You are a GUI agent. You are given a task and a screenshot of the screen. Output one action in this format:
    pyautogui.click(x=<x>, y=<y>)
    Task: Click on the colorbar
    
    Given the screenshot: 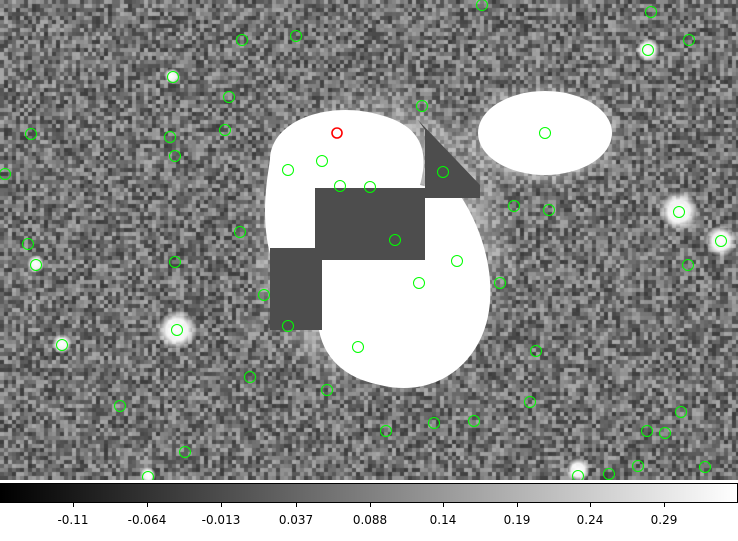 What is the action you would take?
    pyautogui.click(x=369, y=493)
    